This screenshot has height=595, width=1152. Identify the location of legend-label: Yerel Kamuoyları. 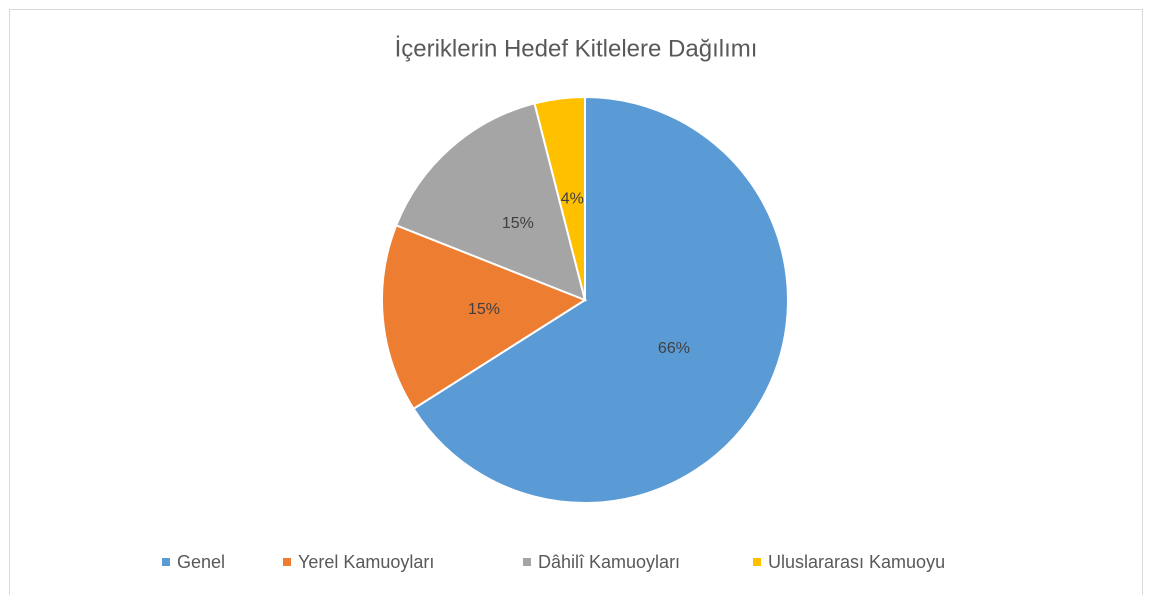
(366, 562).